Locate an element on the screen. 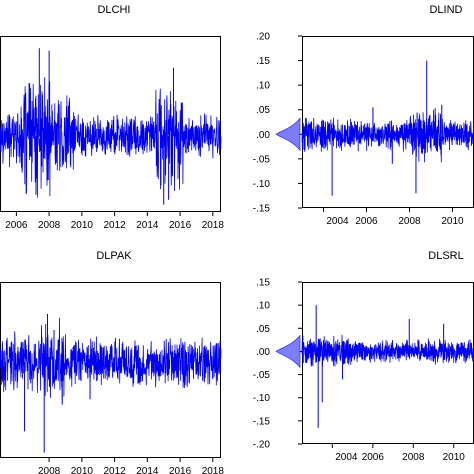 The image size is (474, 474). panel-title-dlind: DLIND is located at coordinates (445, 10).